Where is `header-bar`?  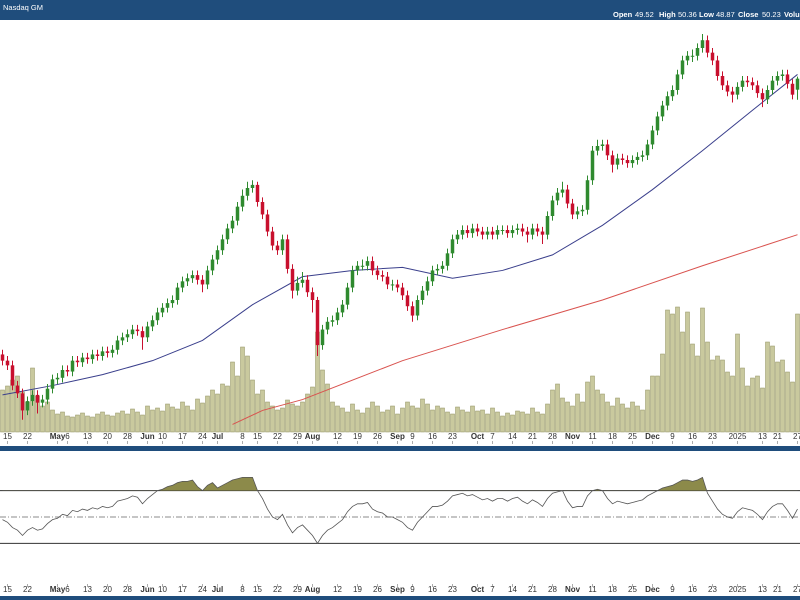
header-bar is located at coordinates (400, 10).